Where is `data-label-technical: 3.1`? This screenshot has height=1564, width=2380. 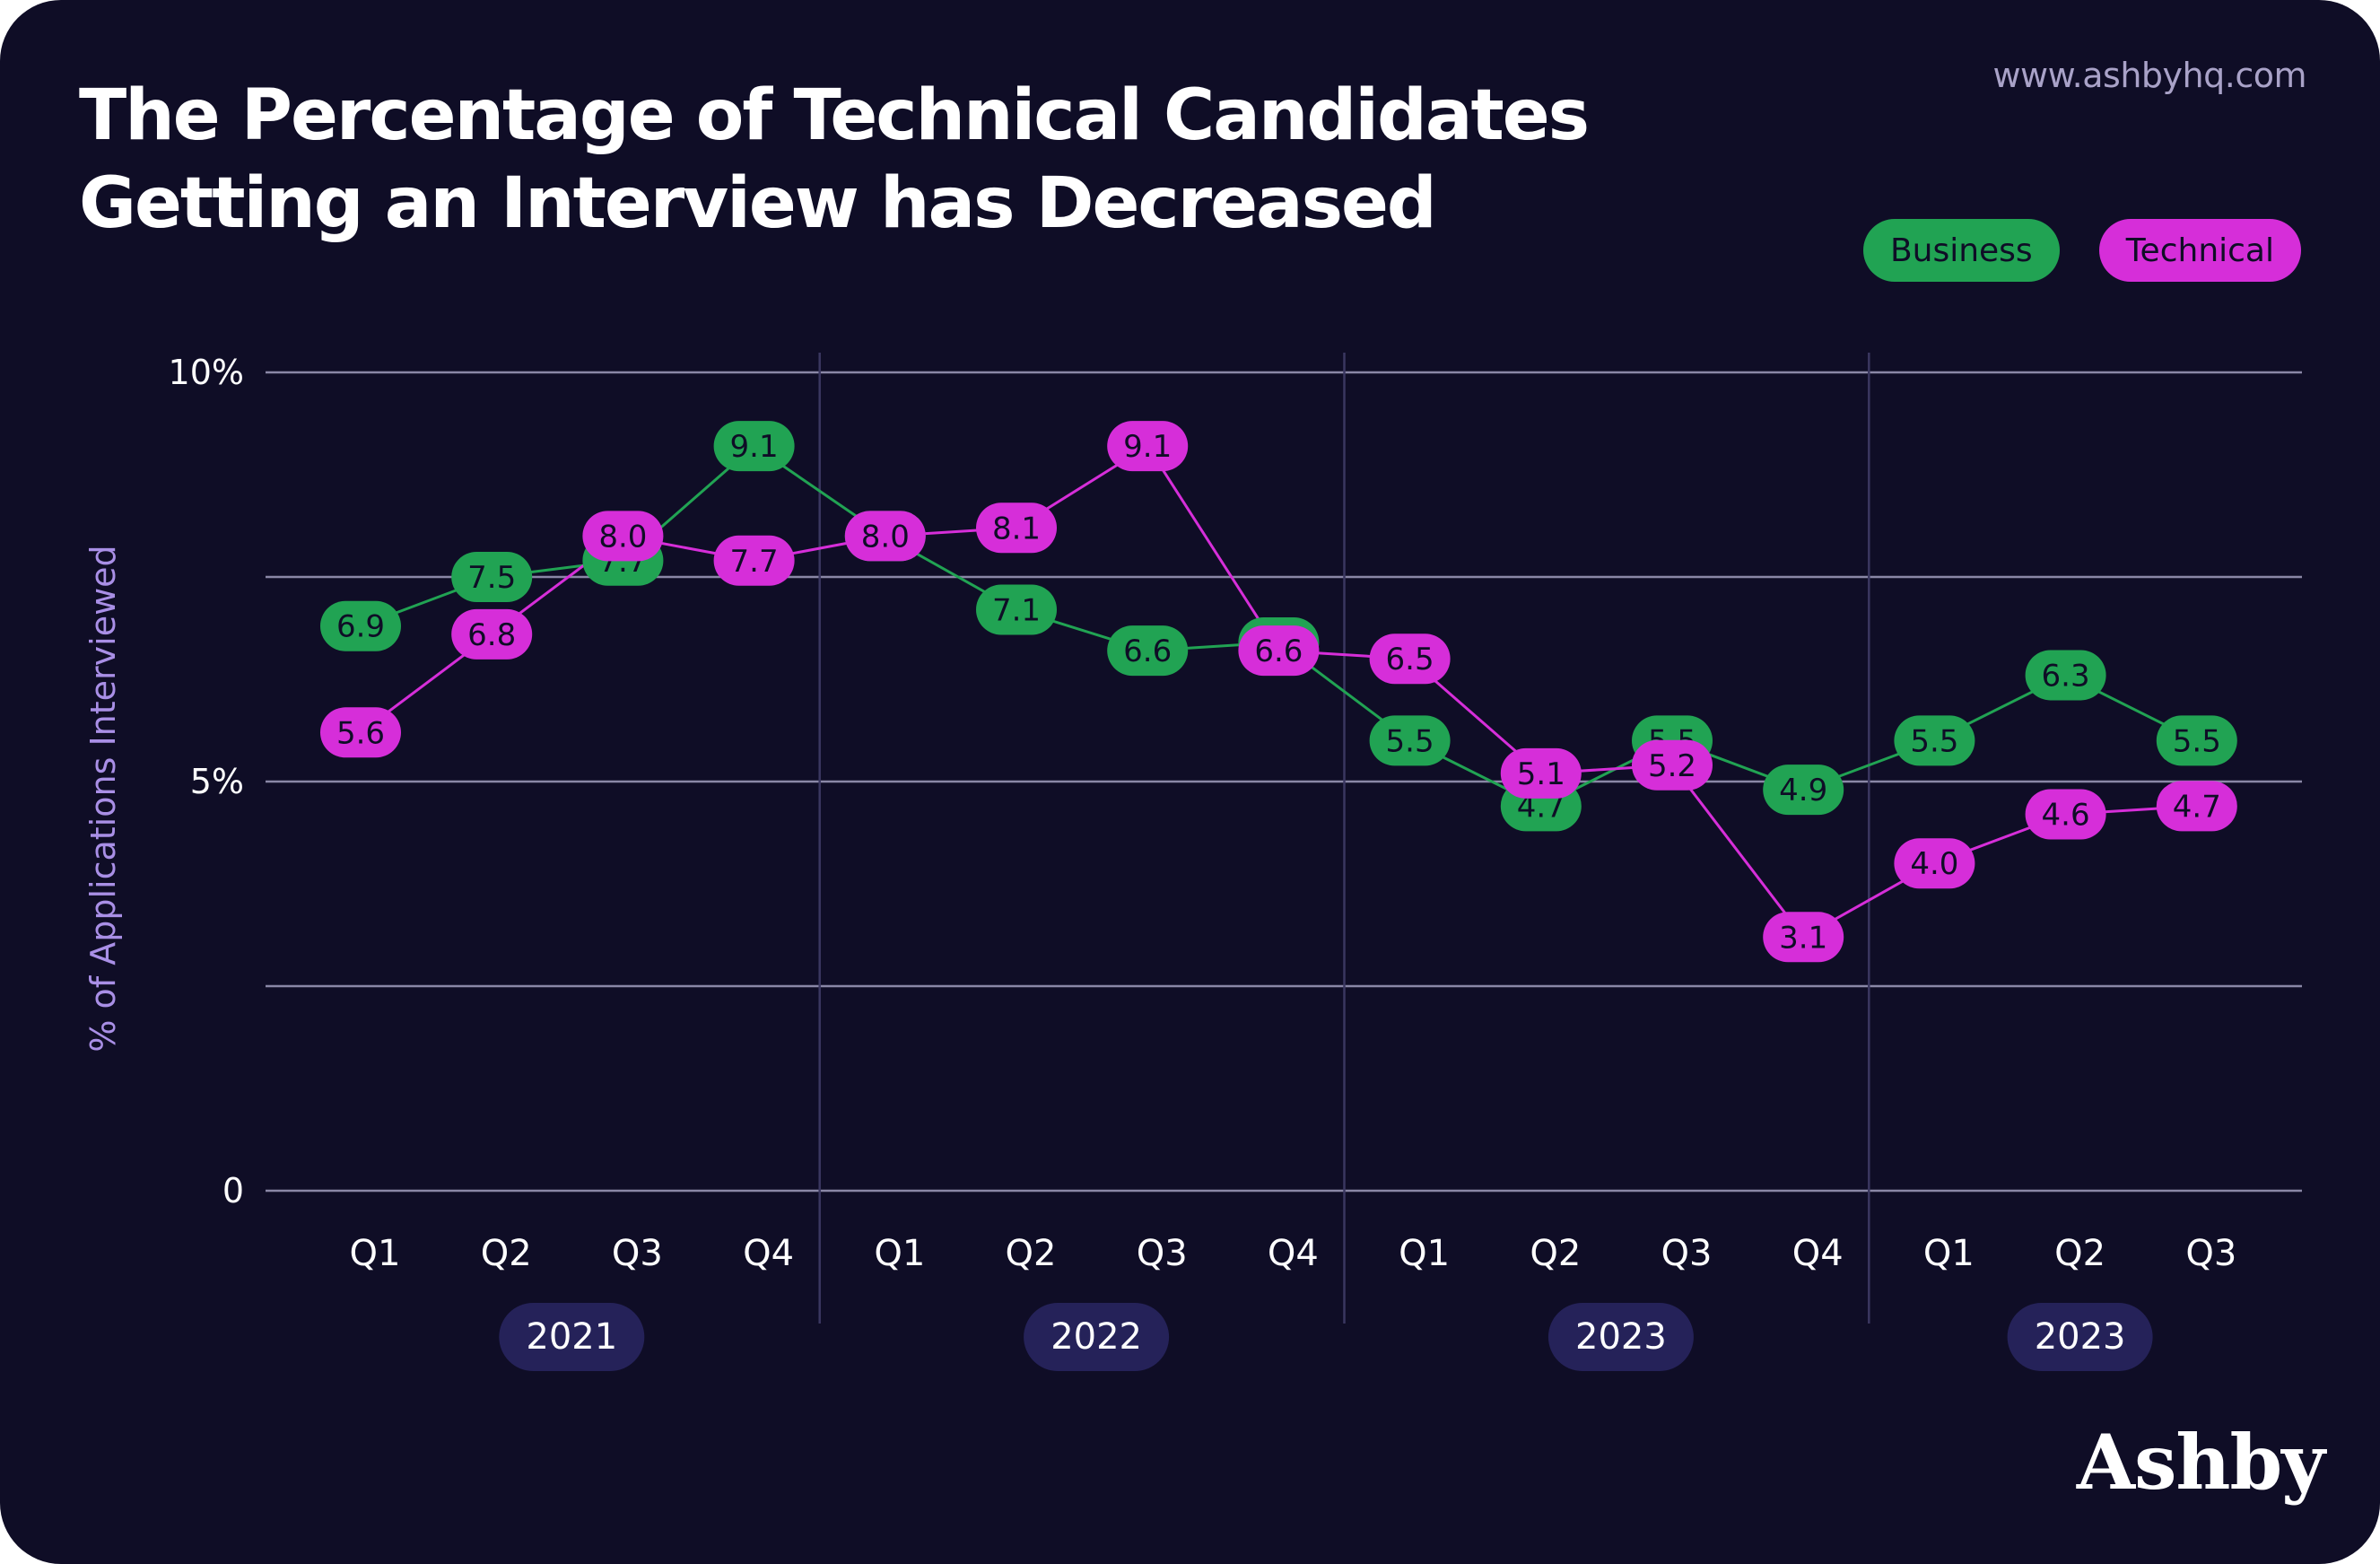 data-label-technical: 3.1 is located at coordinates (1803, 938).